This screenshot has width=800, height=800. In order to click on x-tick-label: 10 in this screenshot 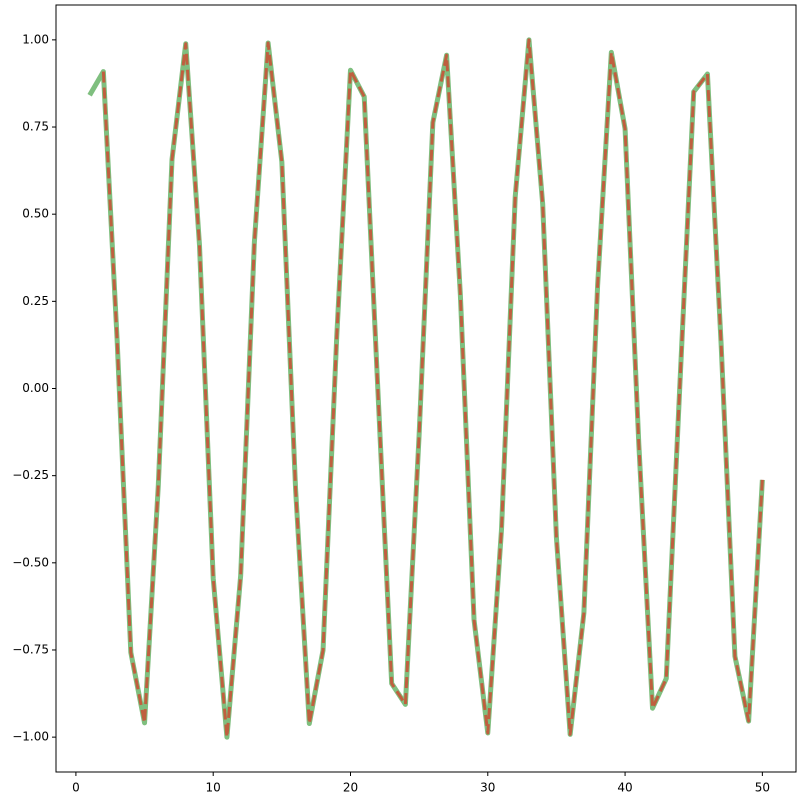, I will do `click(213, 788)`.